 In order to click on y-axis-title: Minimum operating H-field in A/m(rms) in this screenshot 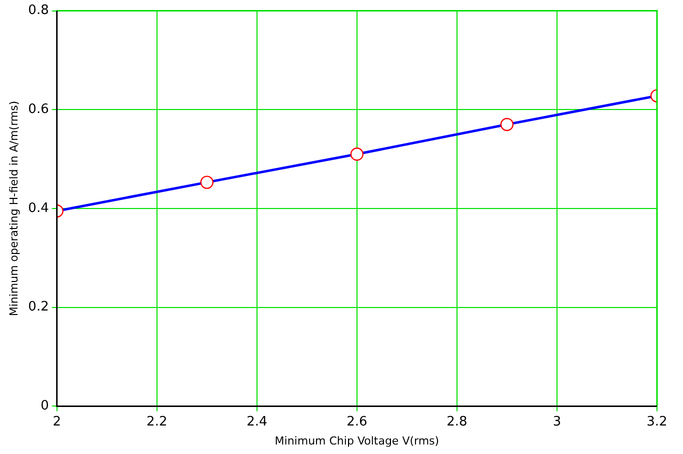, I will do `click(13, 208)`.